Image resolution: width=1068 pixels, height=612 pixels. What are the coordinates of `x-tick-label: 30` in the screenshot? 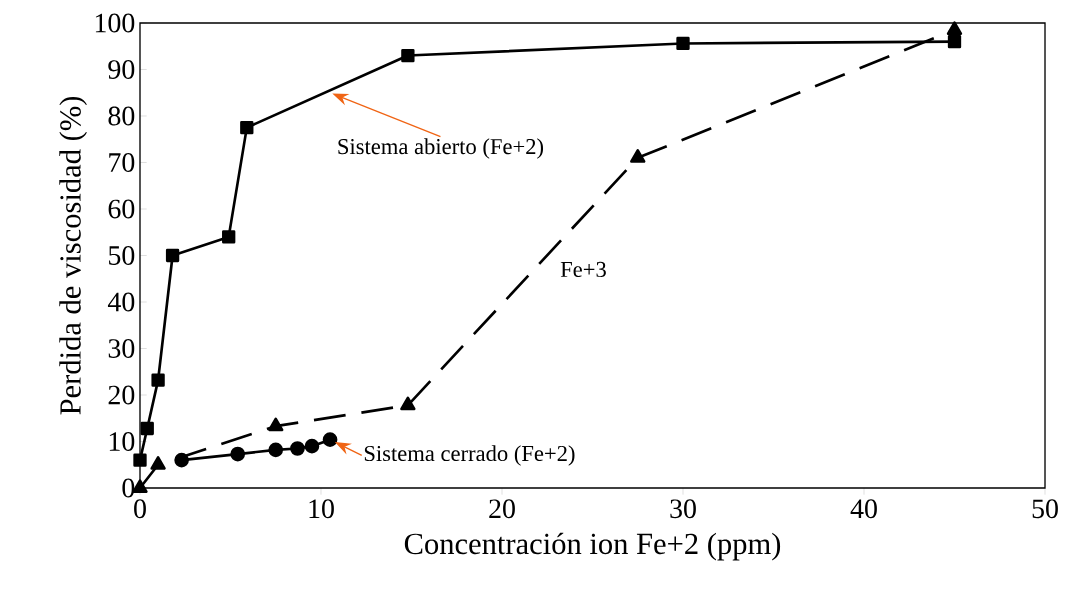 It's located at (683, 509).